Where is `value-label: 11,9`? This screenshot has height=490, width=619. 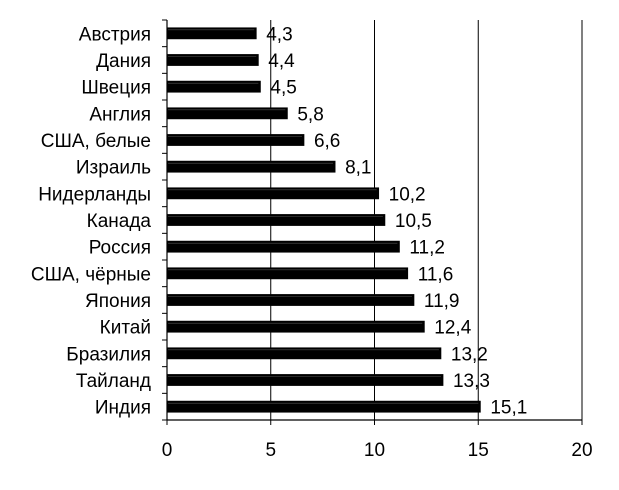
value-label: 11,9 is located at coordinates (442, 301).